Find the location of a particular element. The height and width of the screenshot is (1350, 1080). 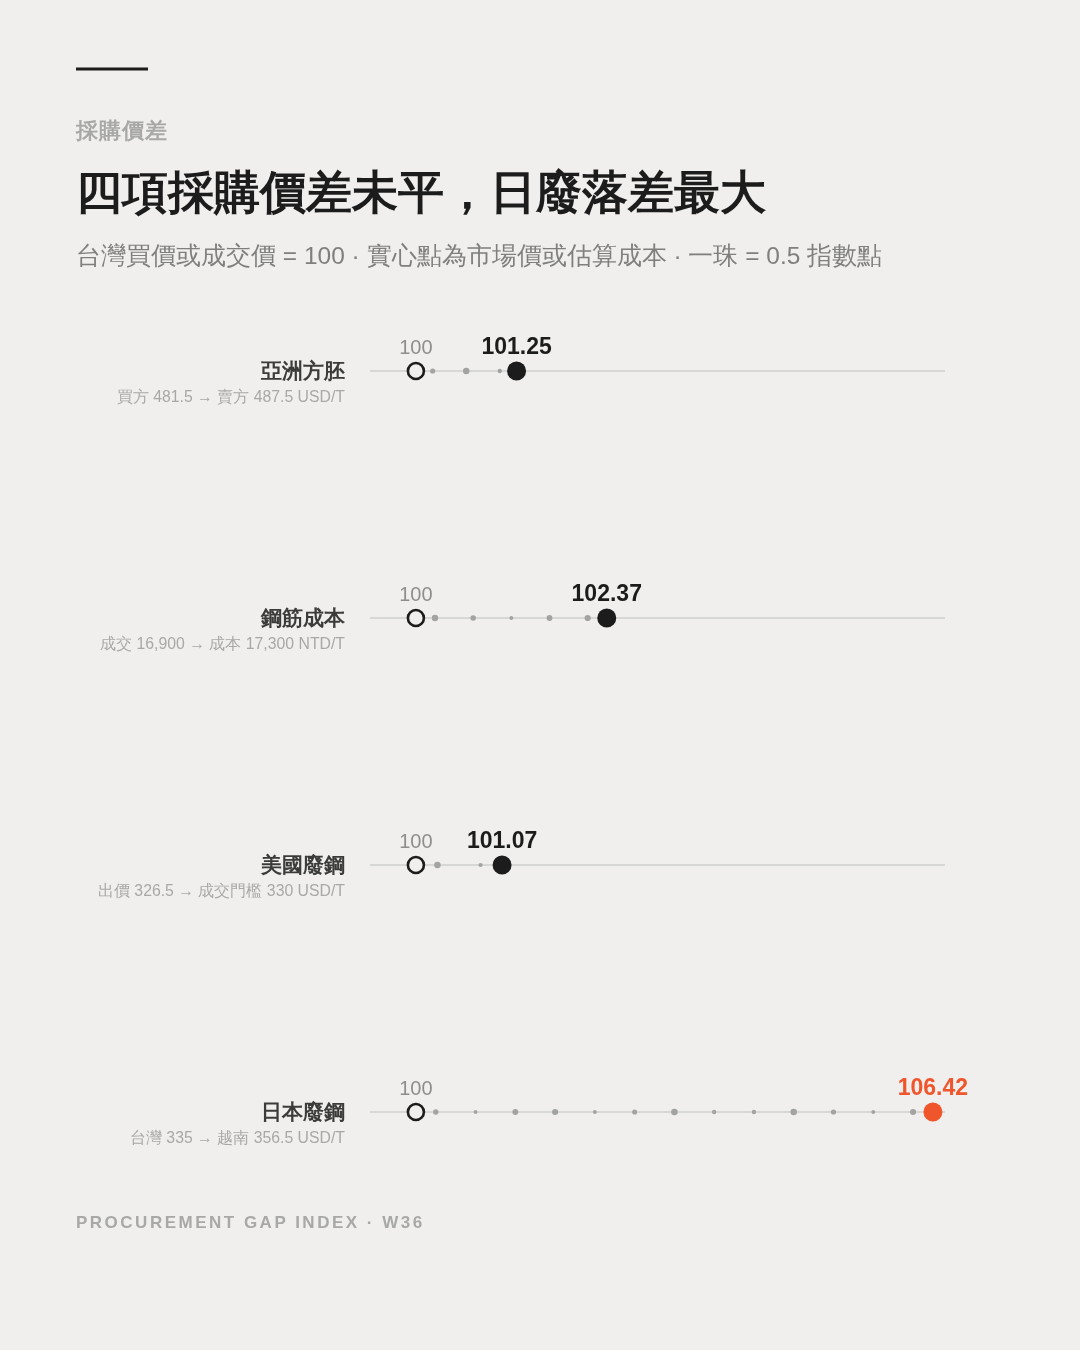

text: 成交 16,900 → 成本 17,300 NTD/T is located at coordinates (223, 643).